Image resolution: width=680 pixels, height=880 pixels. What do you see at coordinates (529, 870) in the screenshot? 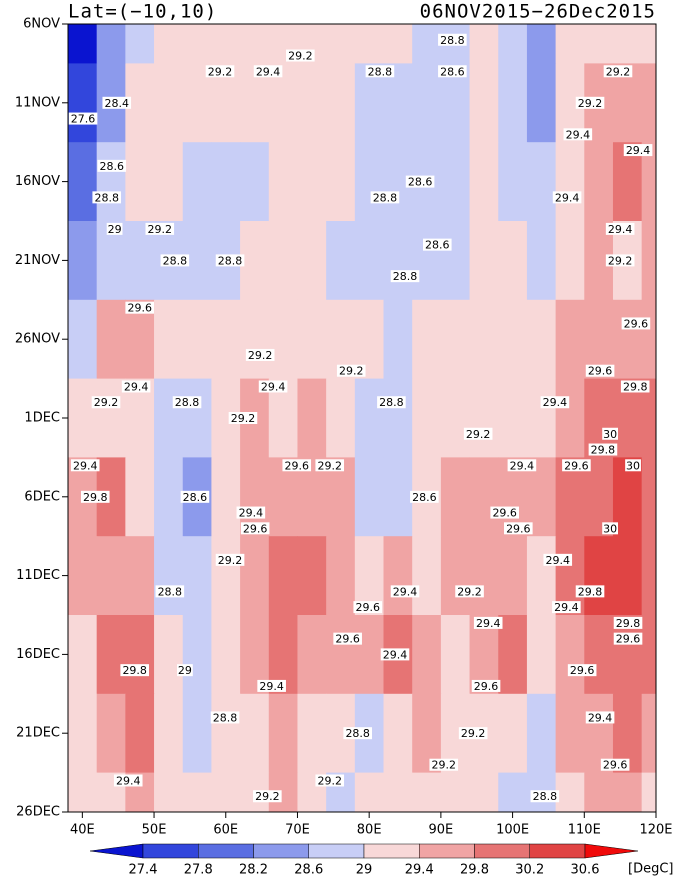
I see `colorbar-label: 30.2` at bounding box center [529, 870].